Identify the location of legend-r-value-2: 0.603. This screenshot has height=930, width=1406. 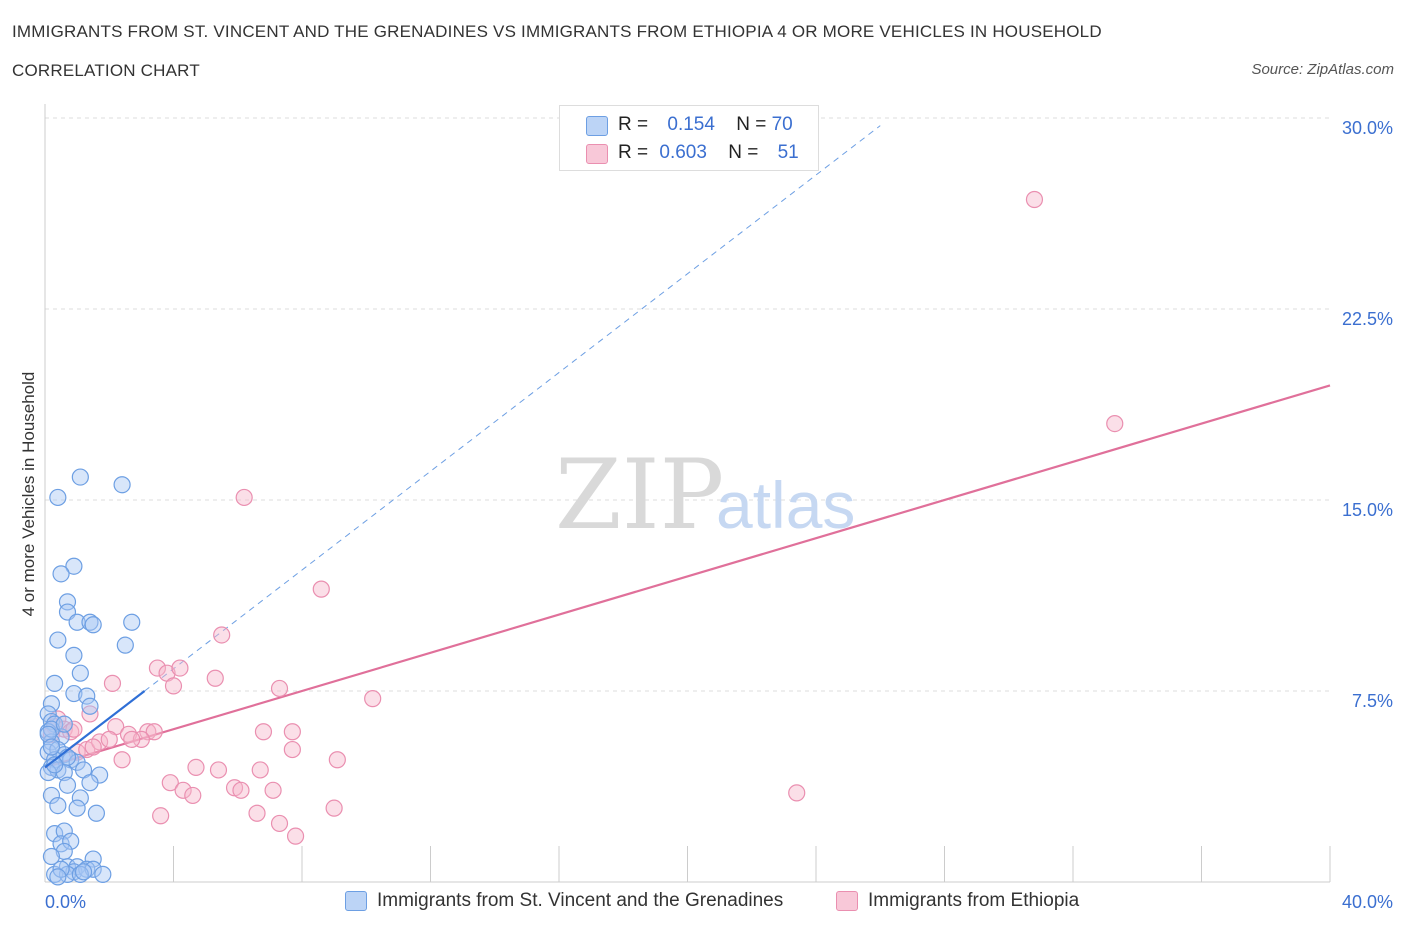
(683, 152).